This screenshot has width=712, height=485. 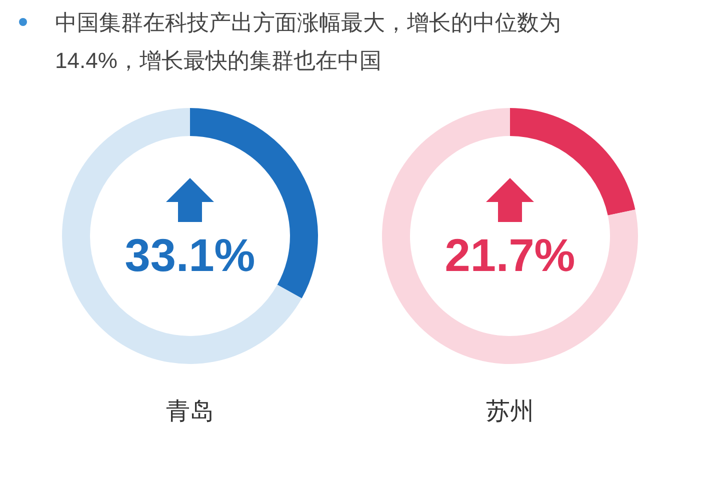 What do you see at coordinates (510, 255) in the screenshot?
I see `text: 21.7%` at bounding box center [510, 255].